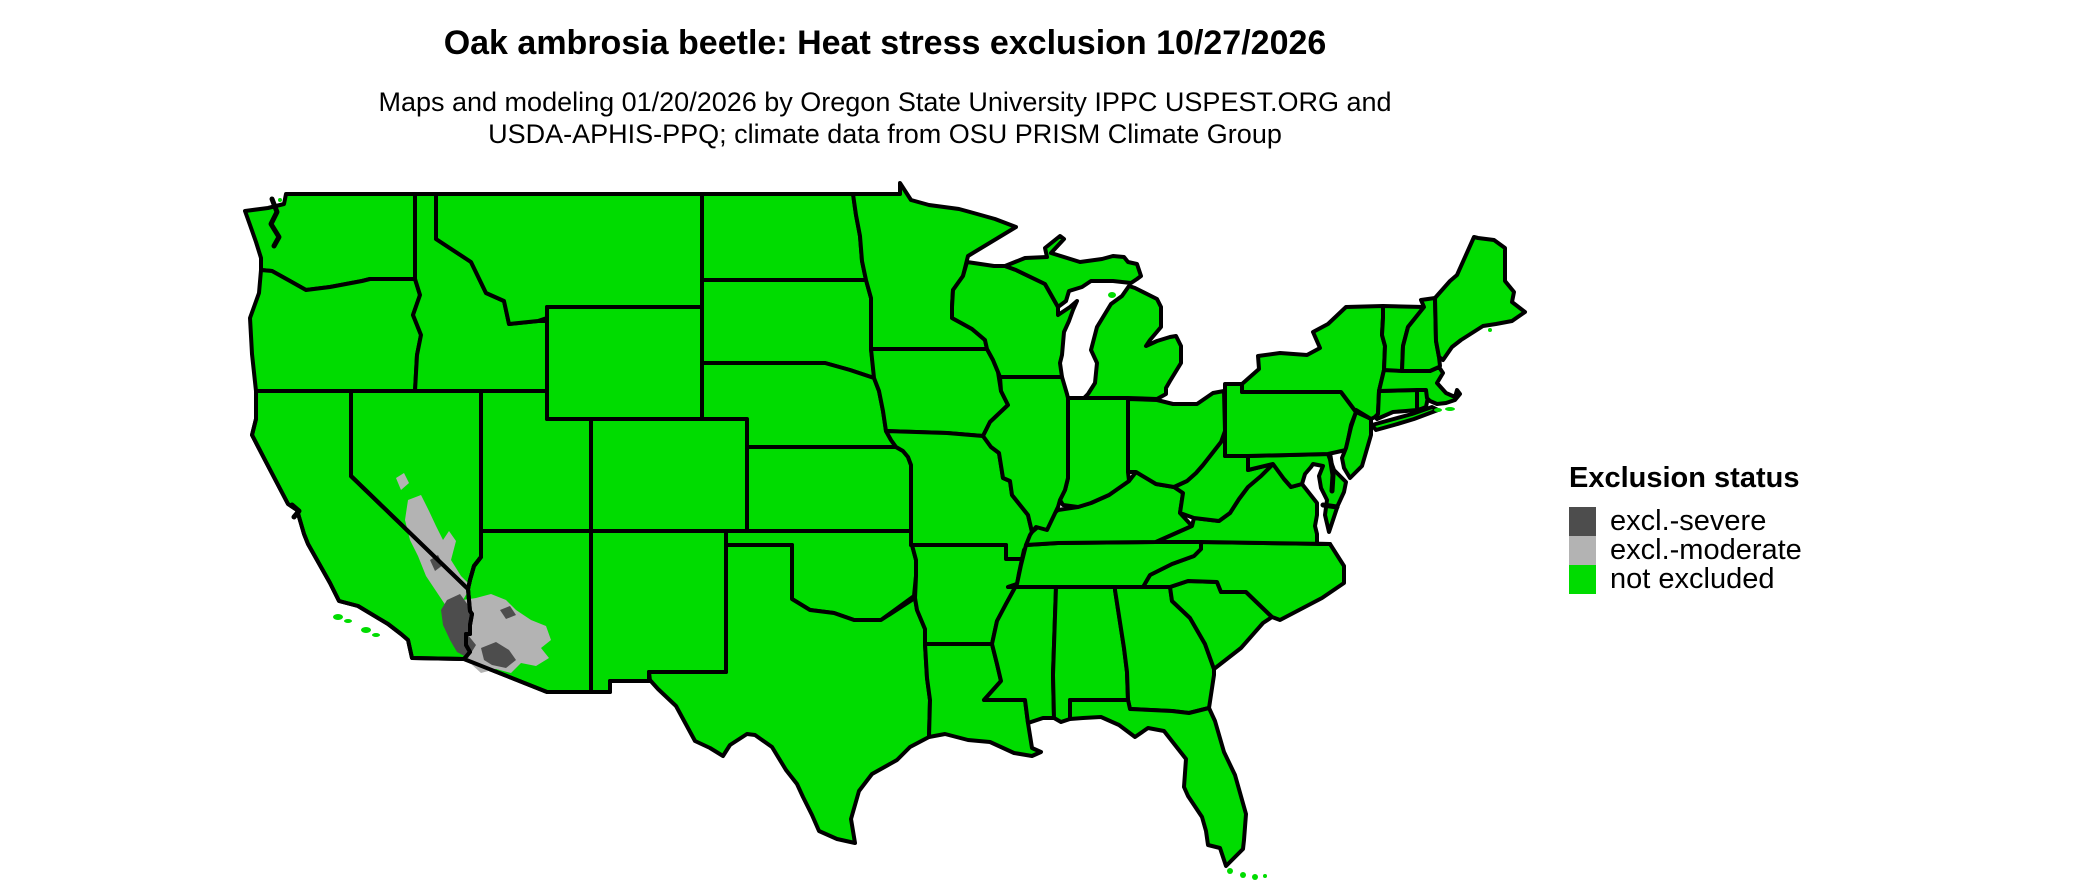 This screenshot has width=2100, height=892. Describe the element at coordinates (1297, 493) in the screenshot. I see `state-md-de` at that location.